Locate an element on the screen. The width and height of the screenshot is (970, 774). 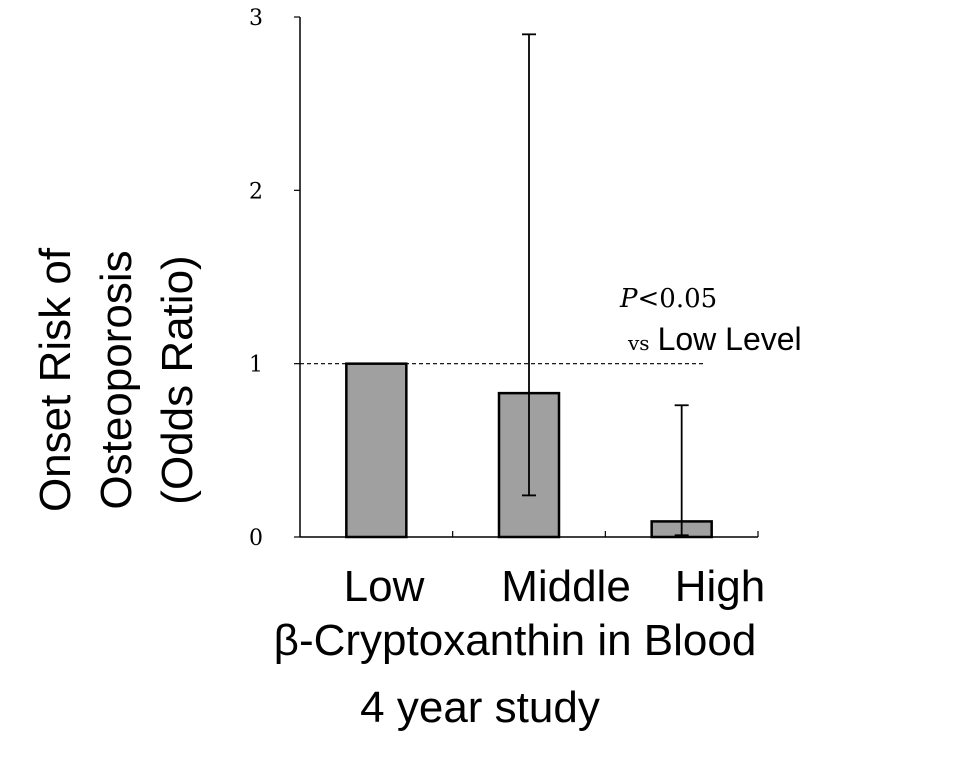
error-bars is located at coordinates (605, 285).